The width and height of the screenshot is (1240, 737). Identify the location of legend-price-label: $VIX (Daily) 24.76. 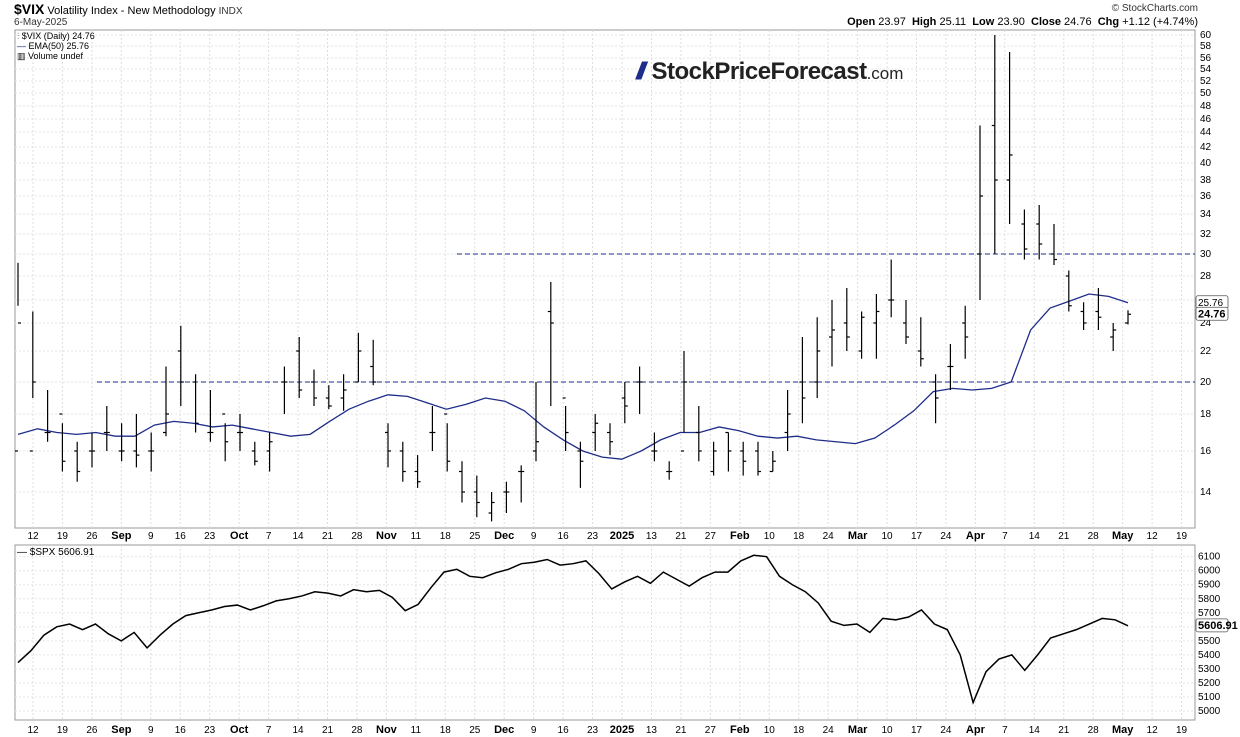
(58, 36).